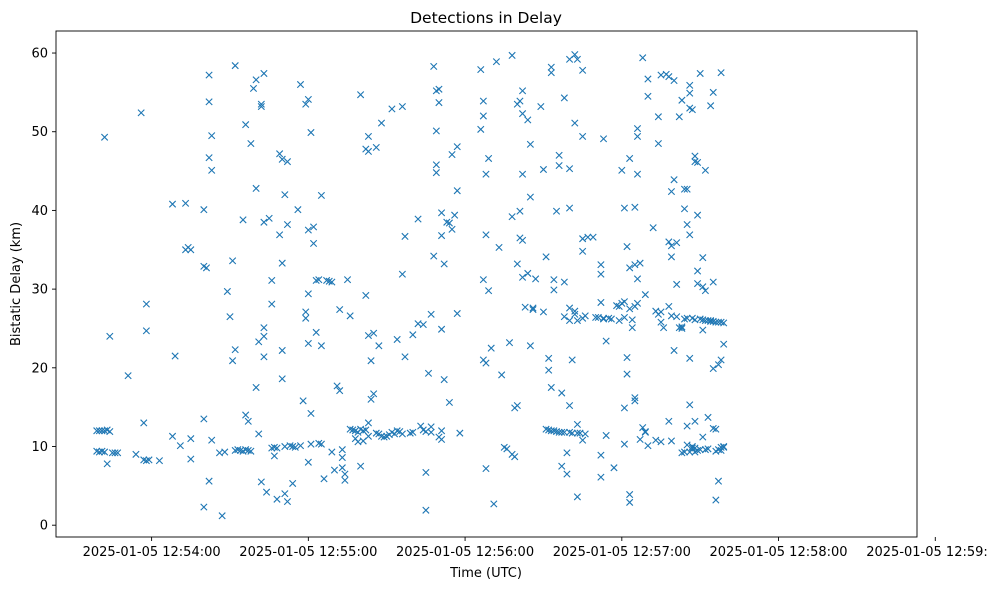  What do you see at coordinates (43, 290) in the screenshot?
I see `y-axis: 0 10 20 30 40 50 60` at bounding box center [43, 290].